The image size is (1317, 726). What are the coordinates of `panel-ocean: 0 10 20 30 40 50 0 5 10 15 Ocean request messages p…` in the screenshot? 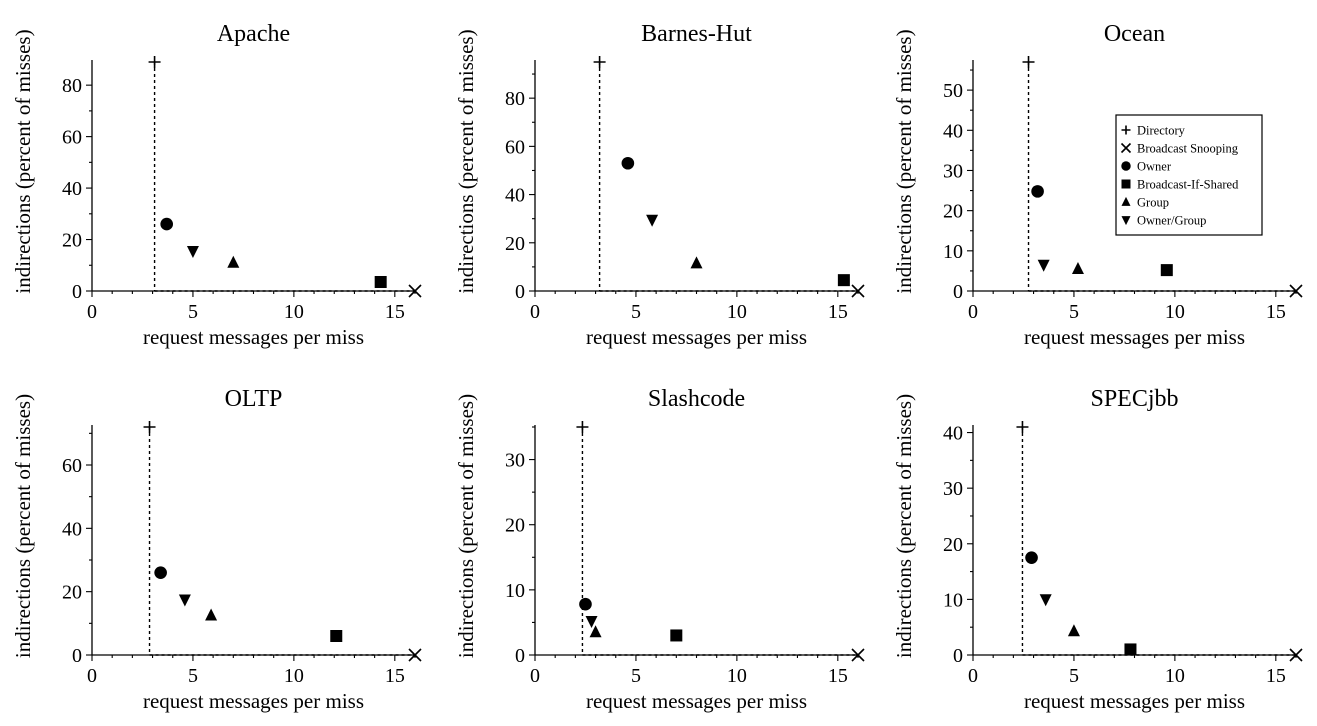 It's located at (1097, 185).